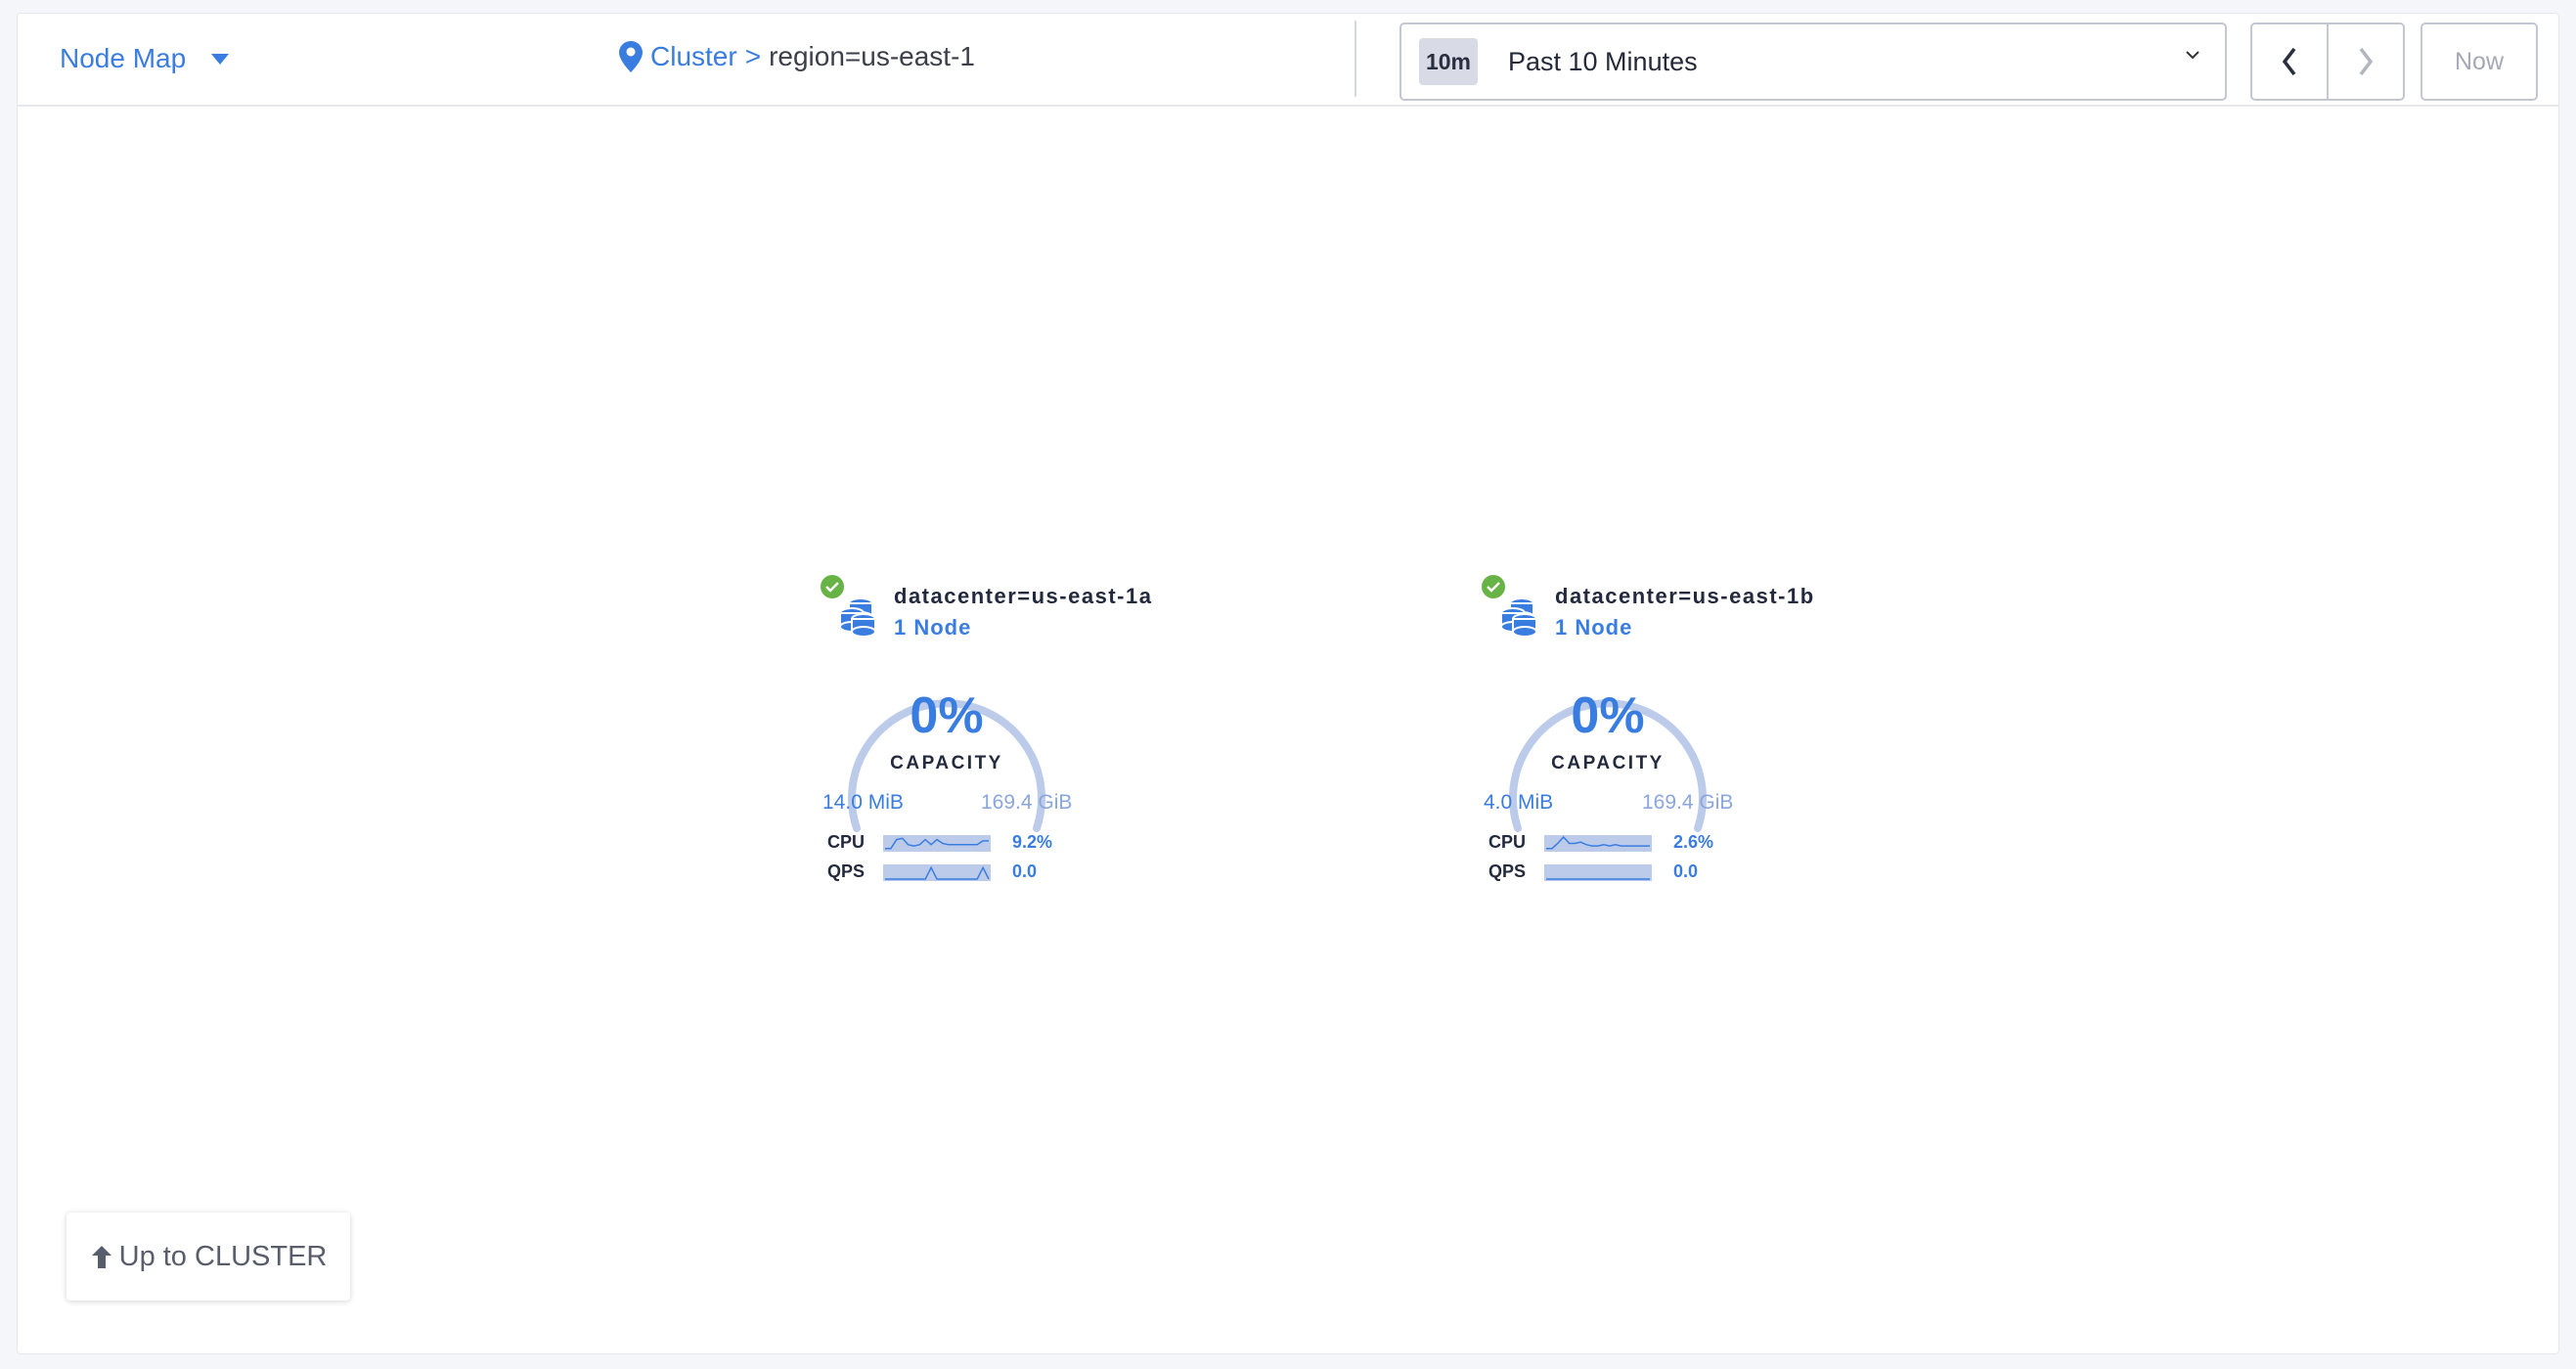  I want to click on arrow-up-icon, so click(101, 1257).